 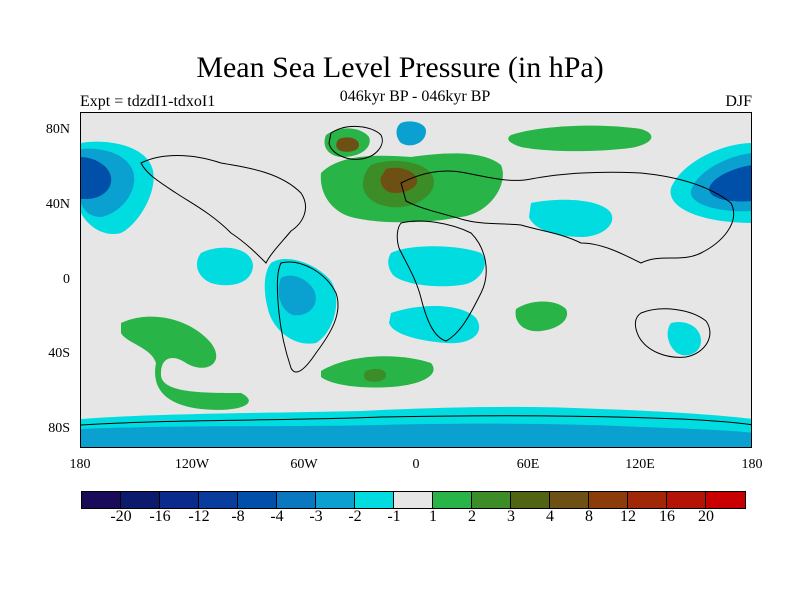 What do you see at coordinates (355, 516) in the screenshot?
I see `colorbar-label: -2` at bounding box center [355, 516].